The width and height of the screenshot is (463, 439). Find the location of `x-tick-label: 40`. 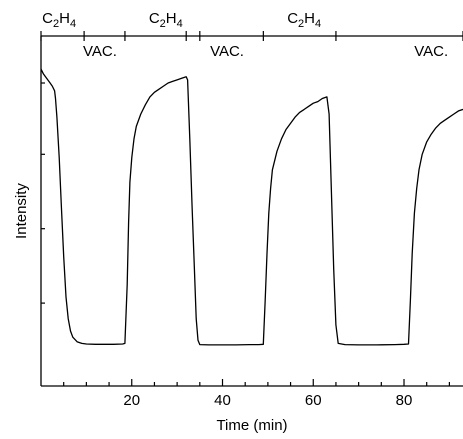

x-tick-label: 40 is located at coordinates (222, 400).